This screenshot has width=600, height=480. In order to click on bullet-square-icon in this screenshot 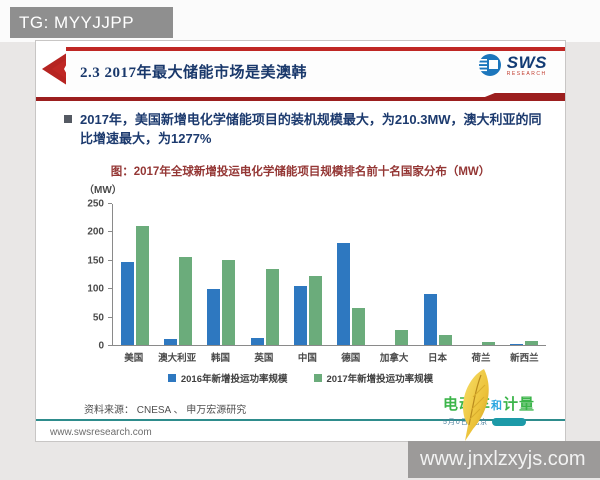, I will do `click(68, 119)`.